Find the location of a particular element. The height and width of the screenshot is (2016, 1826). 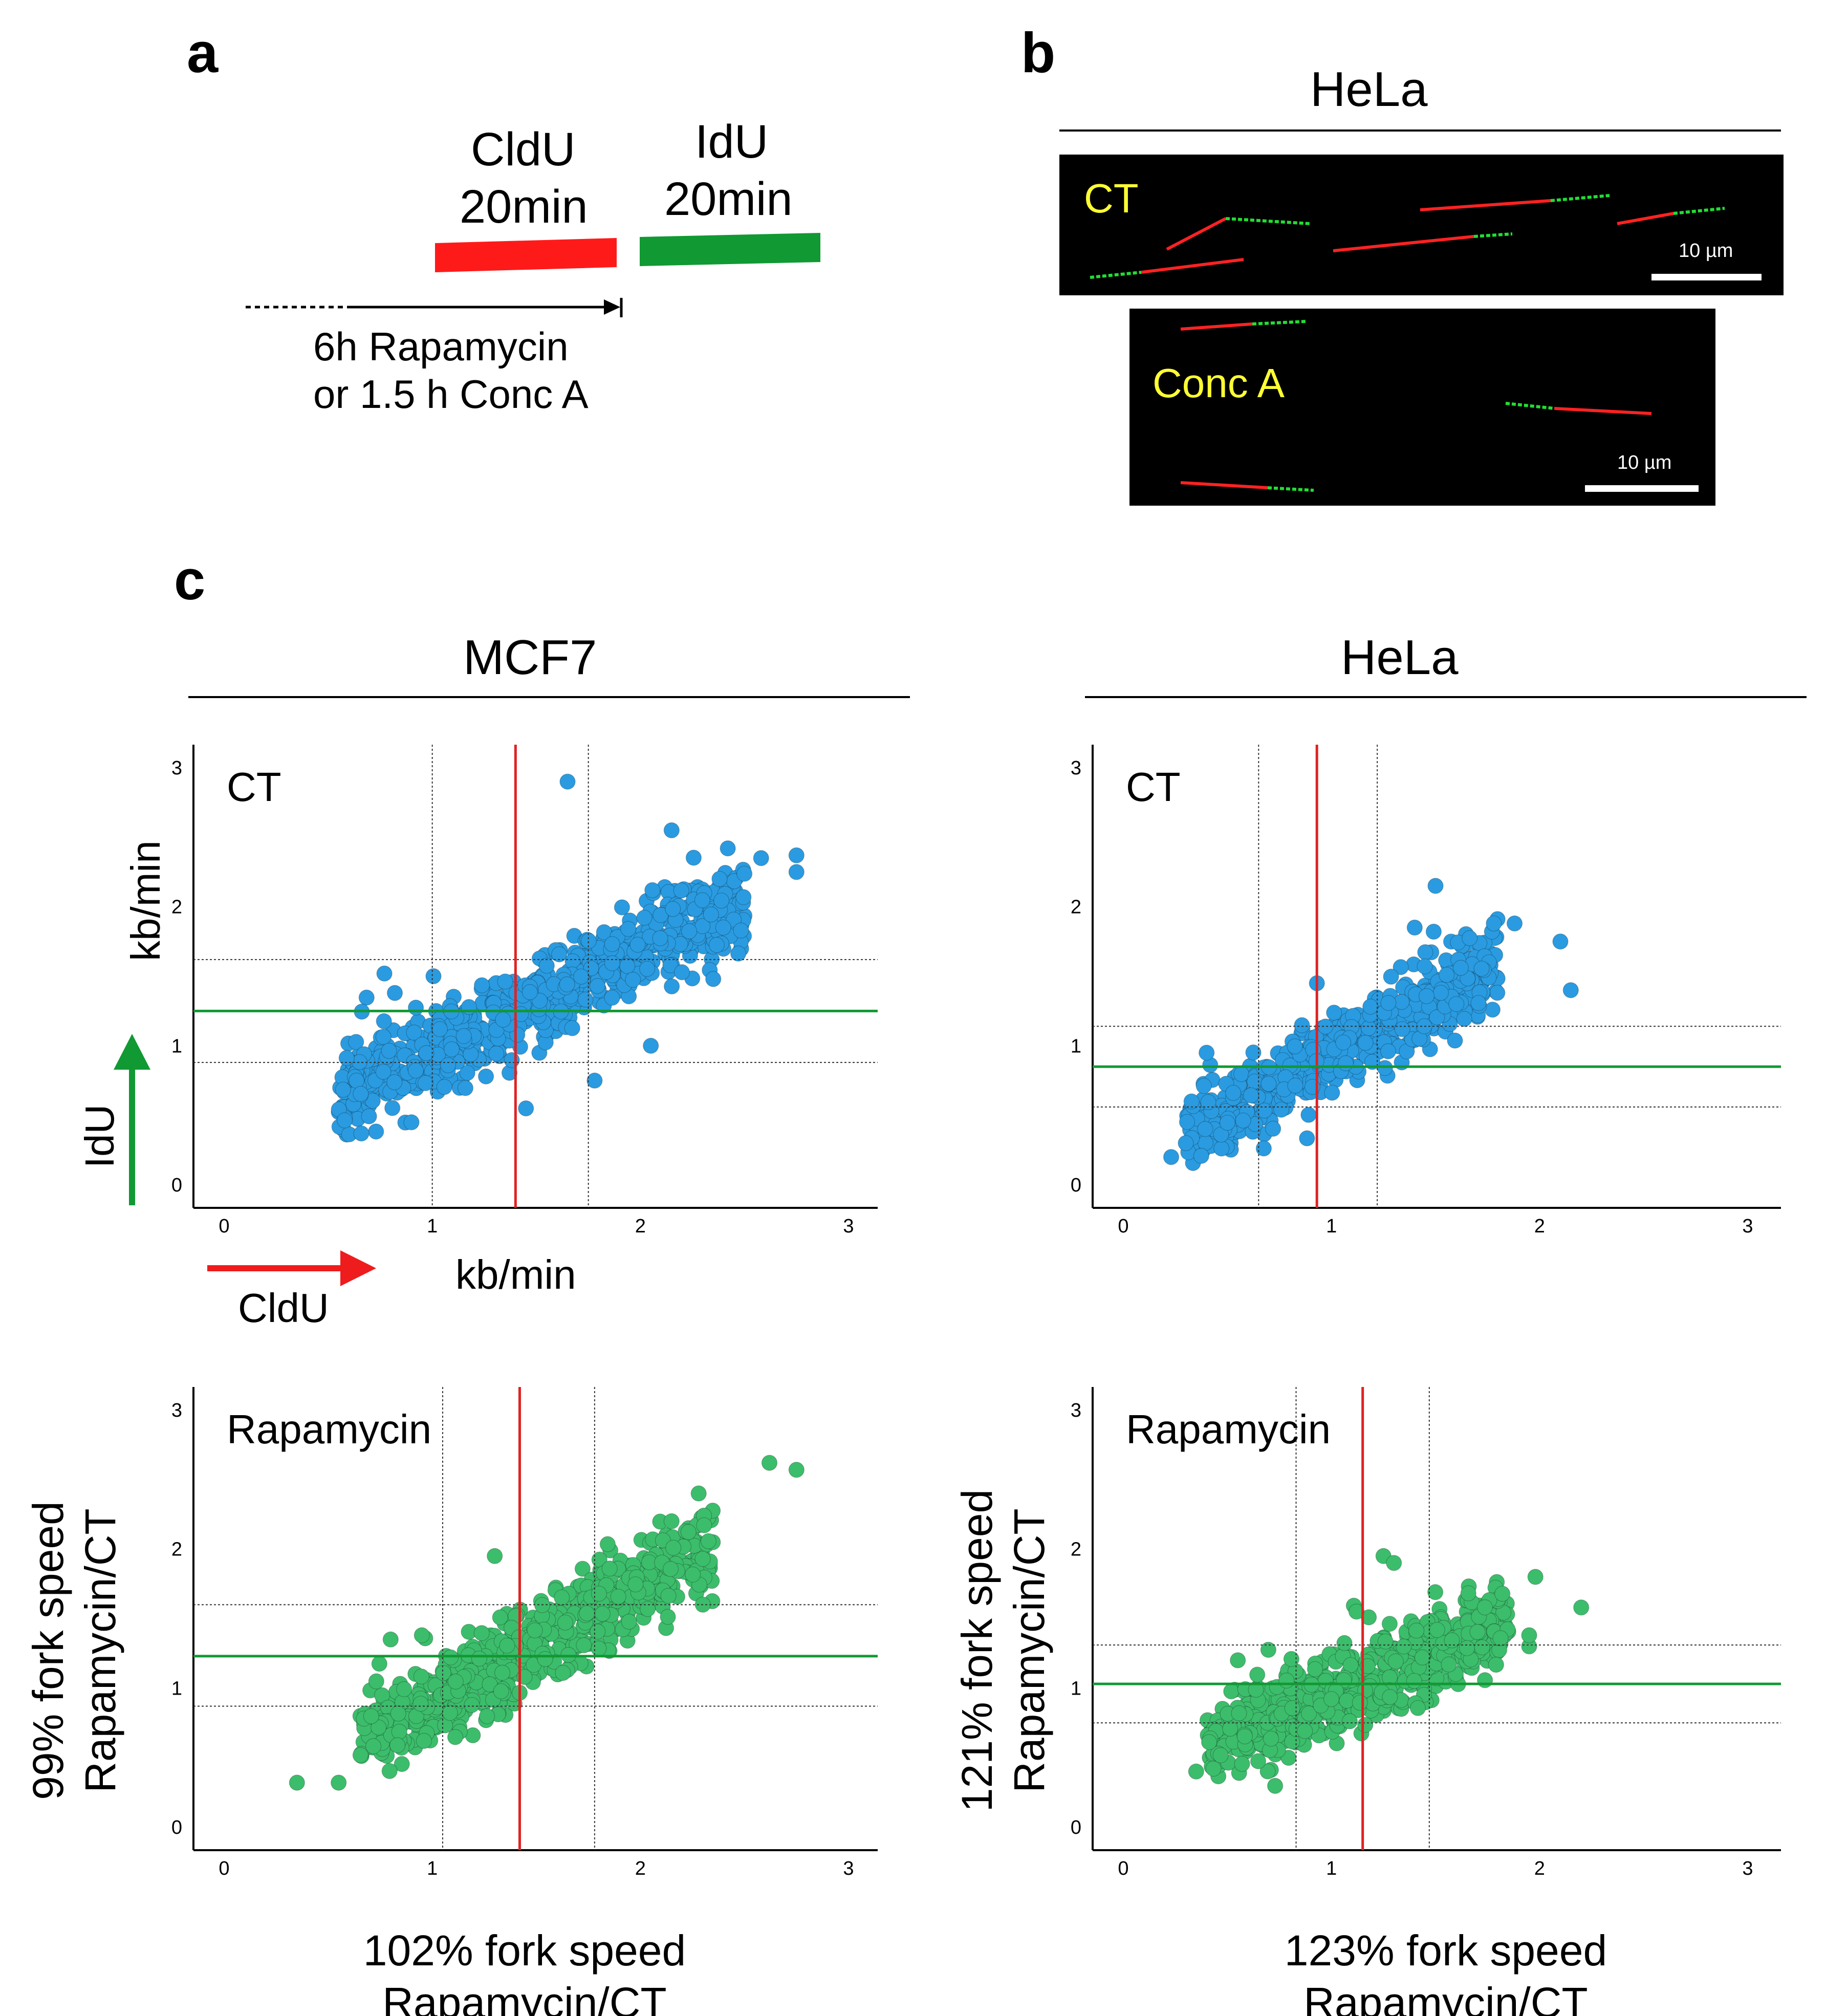

scatter-plot-mcf7-rapamycin: 0 1 2 3 0 1 2 3 Rapamycin is located at coordinates (524, 1633).